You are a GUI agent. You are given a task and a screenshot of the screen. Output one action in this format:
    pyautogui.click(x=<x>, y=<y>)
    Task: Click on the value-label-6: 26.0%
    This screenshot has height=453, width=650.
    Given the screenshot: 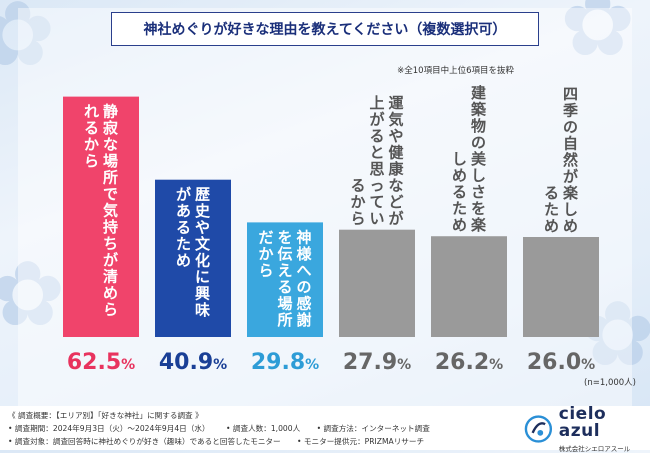 What is the action you would take?
    pyautogui.click(x=561, y=362)
    